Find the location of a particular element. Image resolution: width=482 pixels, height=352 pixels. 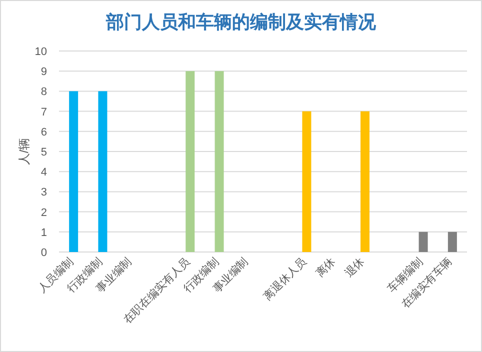

x-tick-label: 退休 is located at coordinates (355, 267).